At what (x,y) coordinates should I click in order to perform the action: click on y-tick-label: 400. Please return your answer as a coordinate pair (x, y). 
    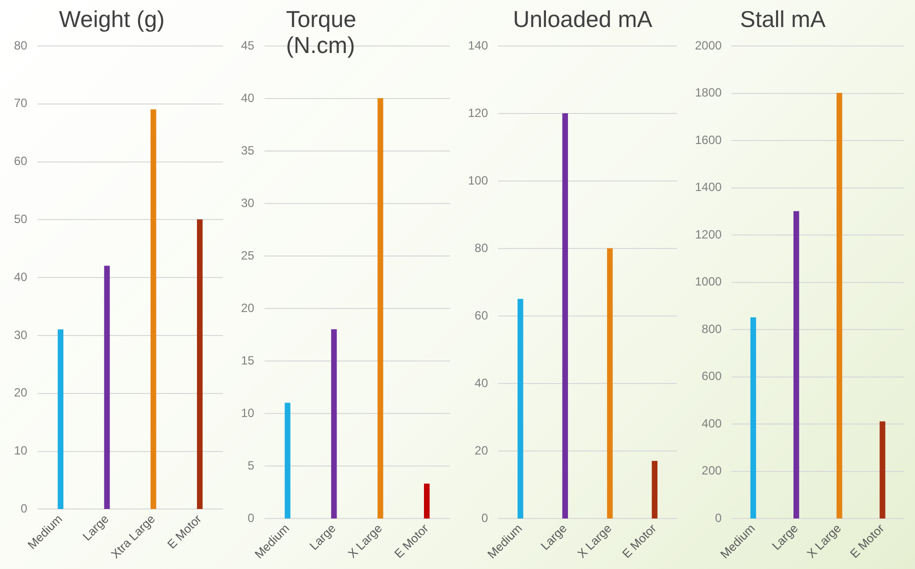
    Looking at the image, I should click on (712, 423).